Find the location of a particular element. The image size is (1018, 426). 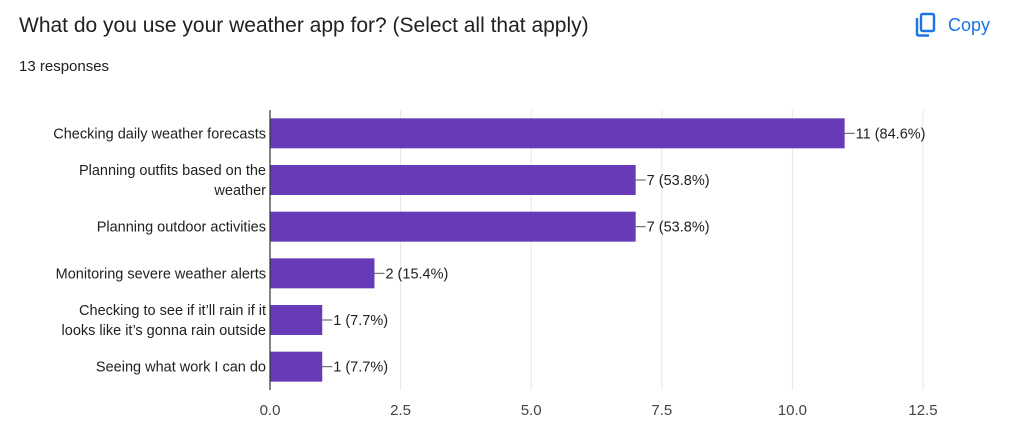

category-label: Monitoring severe weather alerts is located at coordinates (161, 274).